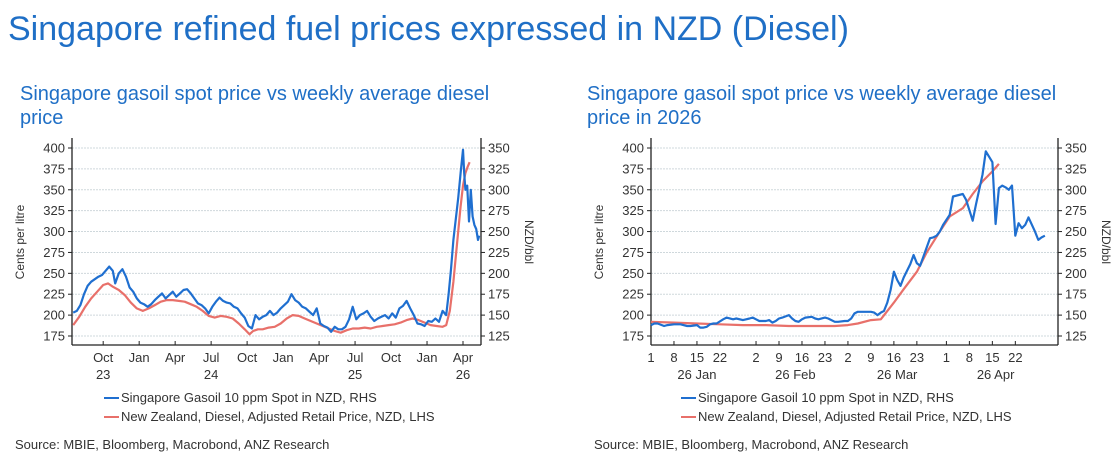 This screenshot has width=1119, height=462. Describe the element at coordinates (1106, 242) in the screenshot. I see `y2-axis-title: NZD/bbl` at that location.